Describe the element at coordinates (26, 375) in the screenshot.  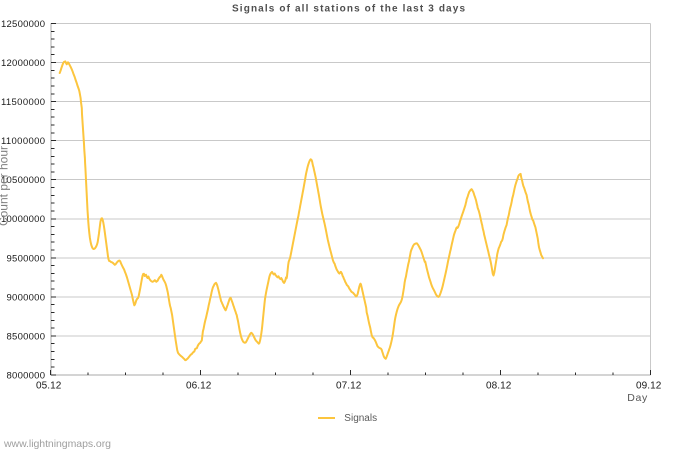
I see `svg-text: 8000000` at that location.